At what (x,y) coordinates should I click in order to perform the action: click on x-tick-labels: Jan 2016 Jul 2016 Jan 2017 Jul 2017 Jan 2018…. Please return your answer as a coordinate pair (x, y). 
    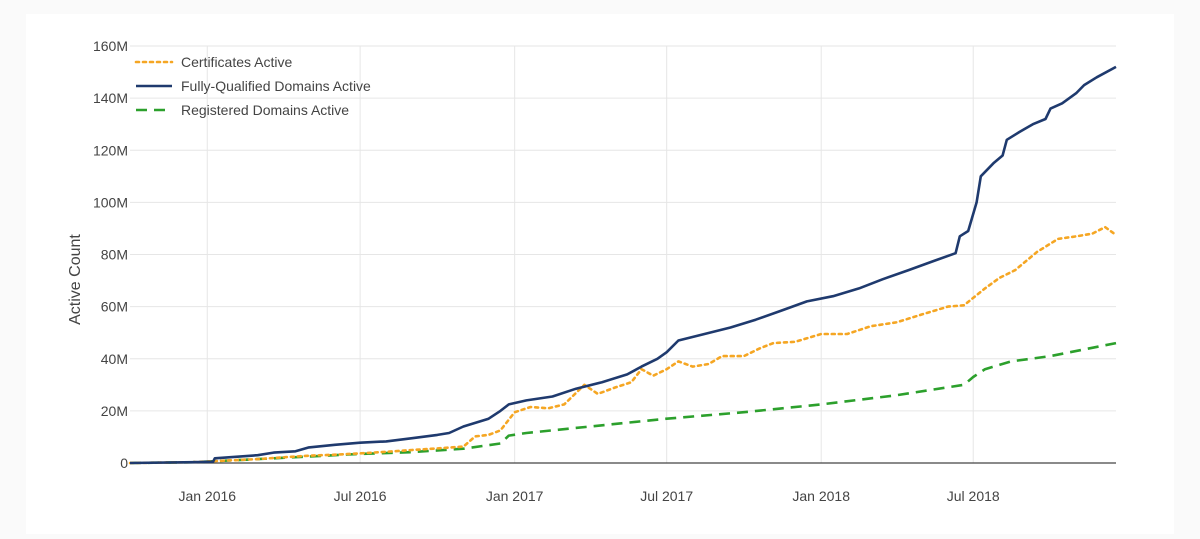
    Looking at the image, I should click on (588, 496).